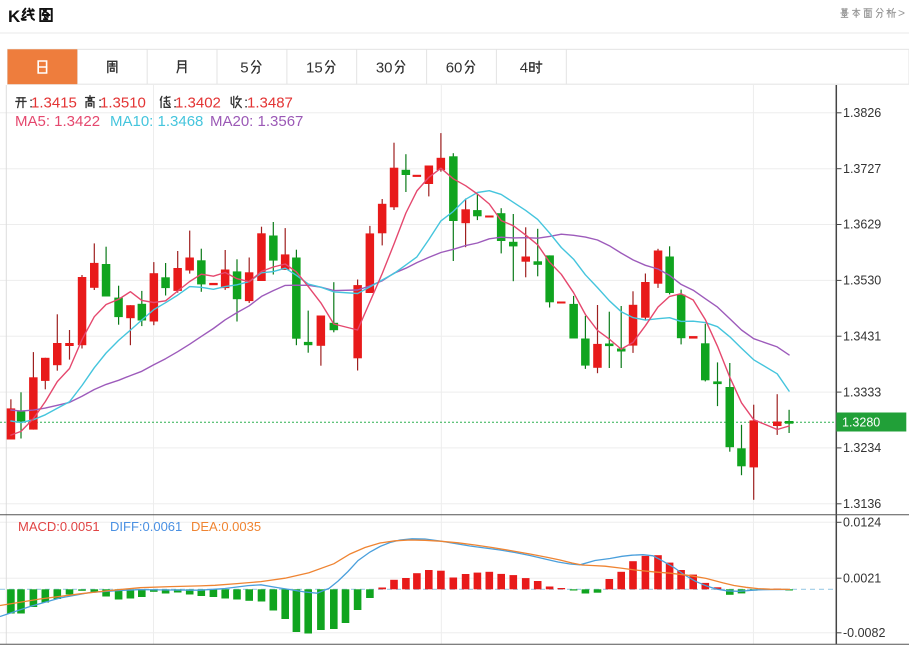  Describe the element at coordinates (54, 103) in the screenshot. I see `svg-text: 1.3415` at that location.